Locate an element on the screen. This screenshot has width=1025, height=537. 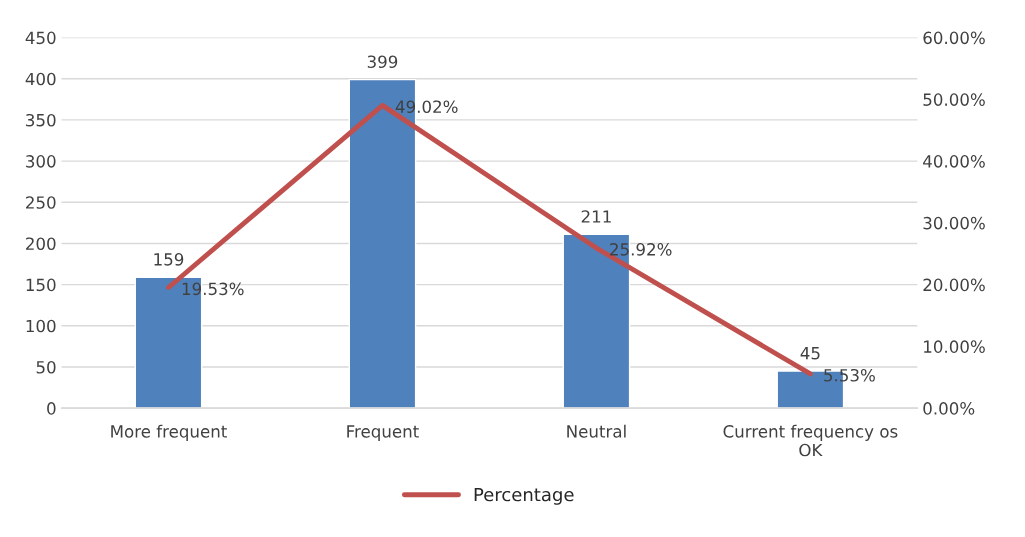
y-tick-label: 400 is located at coordinates (40, 79).